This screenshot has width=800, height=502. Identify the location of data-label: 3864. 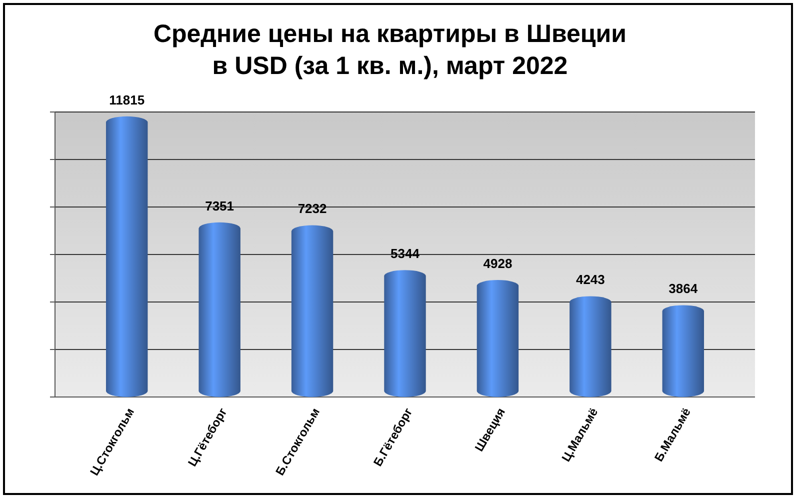
(683, 288).